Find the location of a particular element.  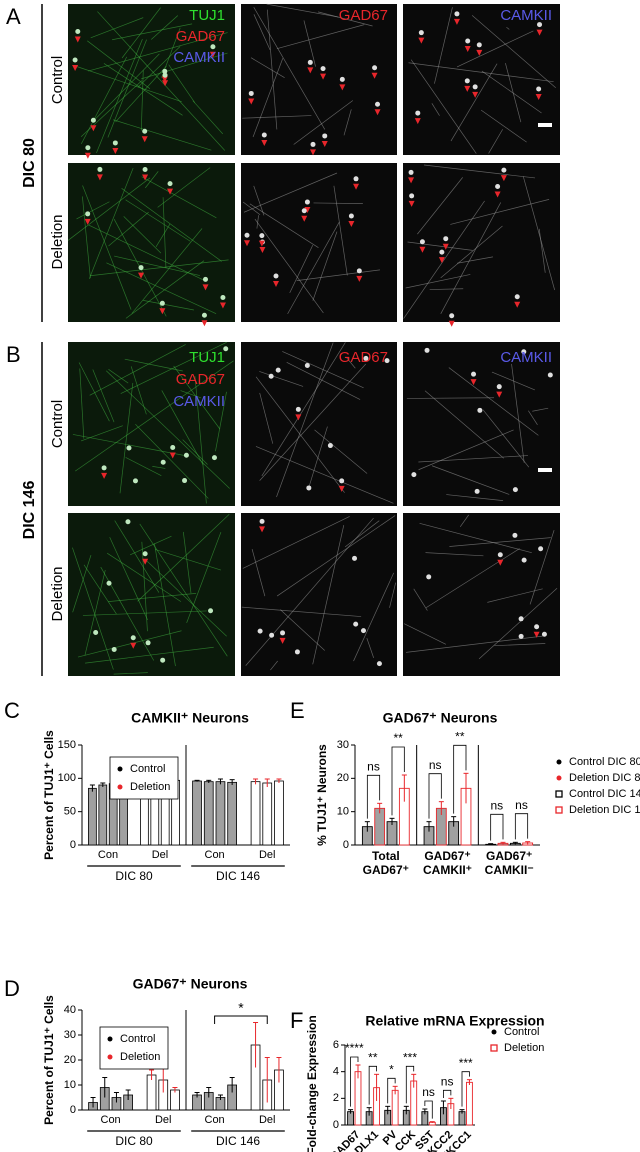

legend-box is located at coordinates (144, 778).